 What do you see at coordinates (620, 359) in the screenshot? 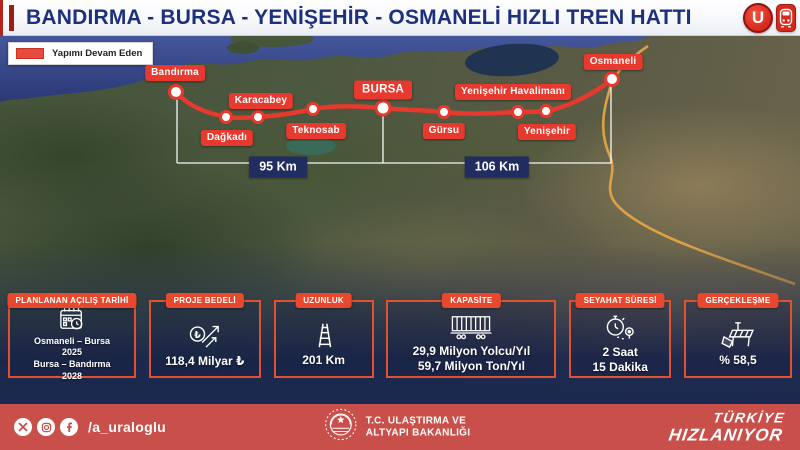
I see `card-value: 2 Saat 15 Dakika` at bounding box center [620, 359].